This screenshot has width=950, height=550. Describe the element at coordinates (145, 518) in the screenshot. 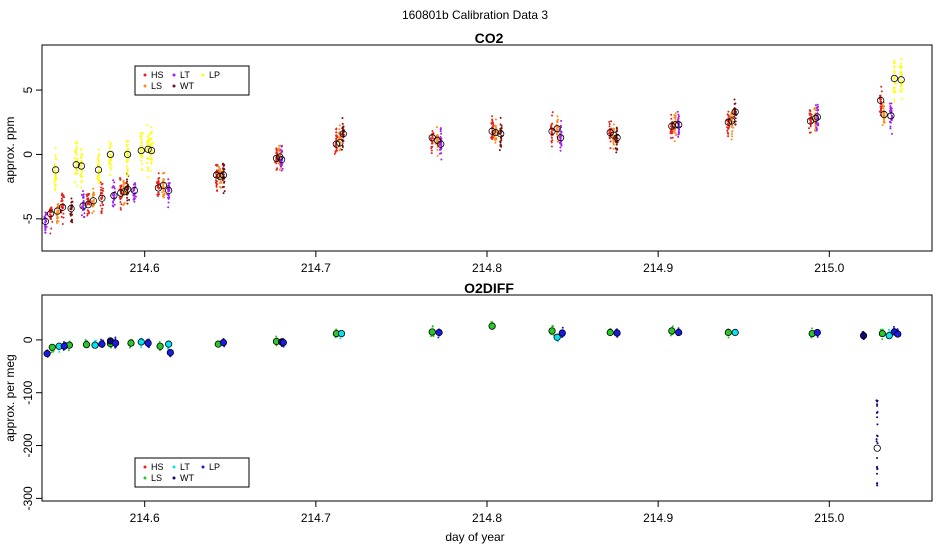

I see `x-tick-label: 214.6` at that location.